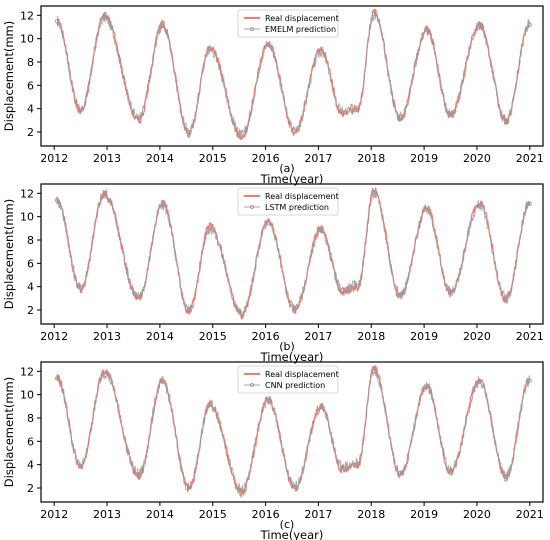  Describe the element at coordinates (318, 514) in the screenshot. I see `x-tick-label: 2017` at that location.